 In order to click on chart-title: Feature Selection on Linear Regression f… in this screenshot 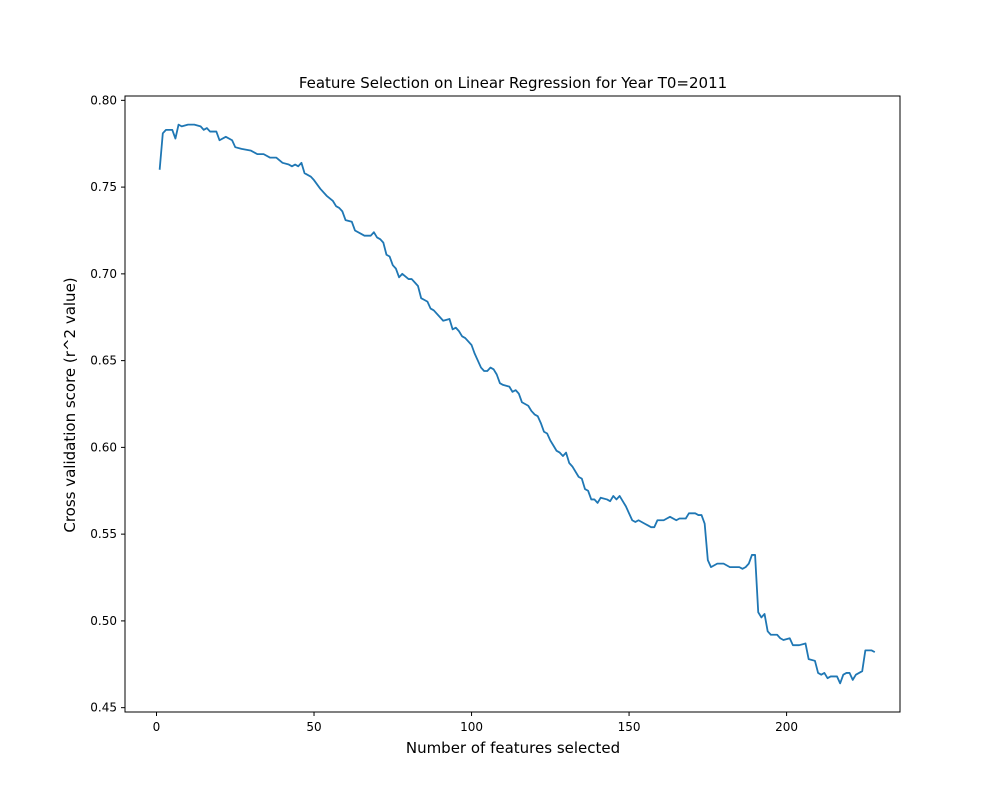, I will do `click(513, 83)`.